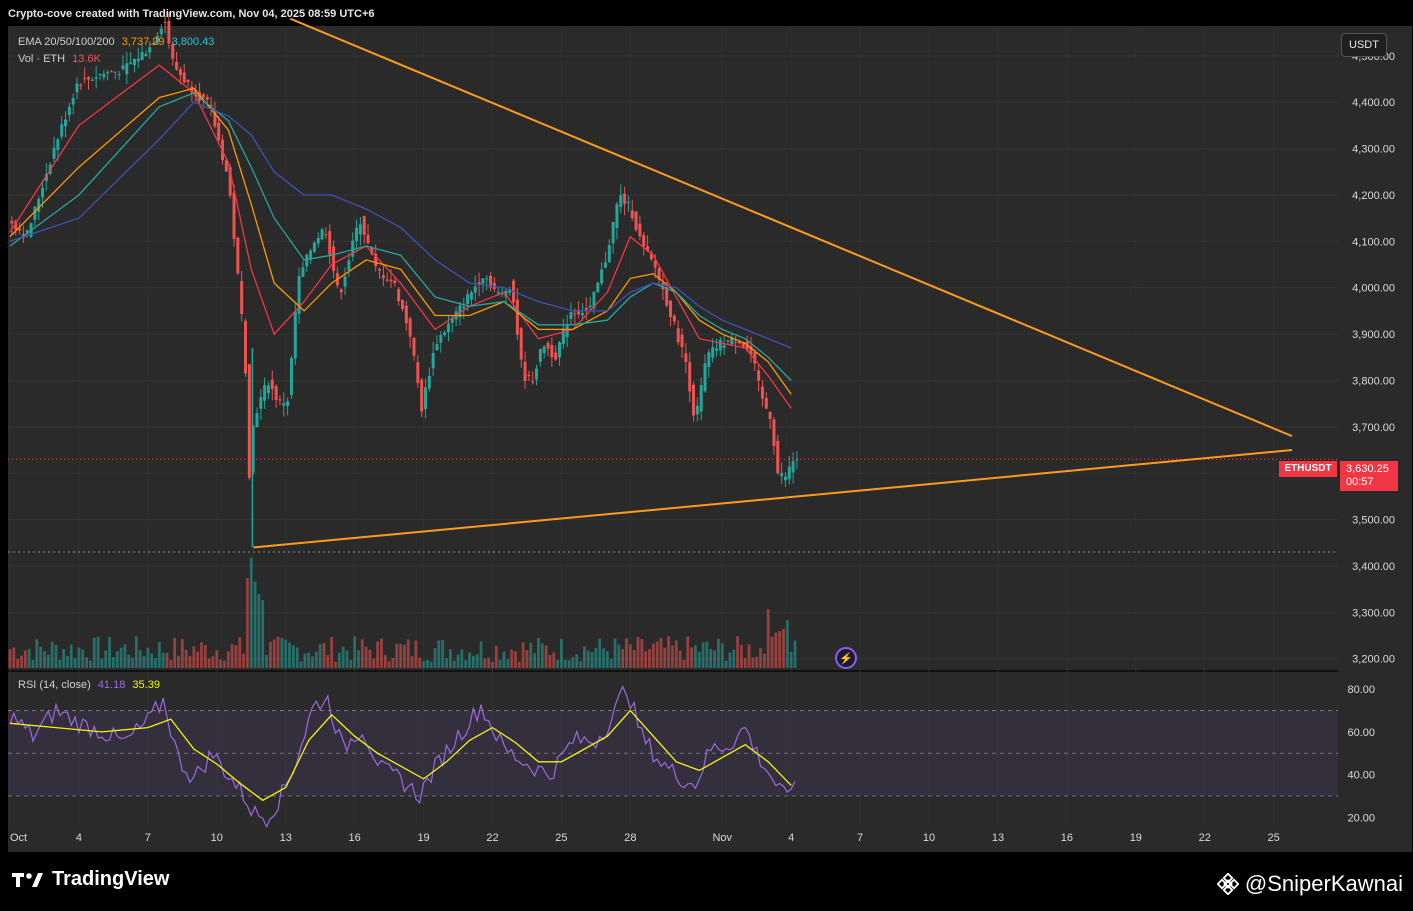 The image size is (1413, 911). I want to click on pane-divider, so click(673, 671).